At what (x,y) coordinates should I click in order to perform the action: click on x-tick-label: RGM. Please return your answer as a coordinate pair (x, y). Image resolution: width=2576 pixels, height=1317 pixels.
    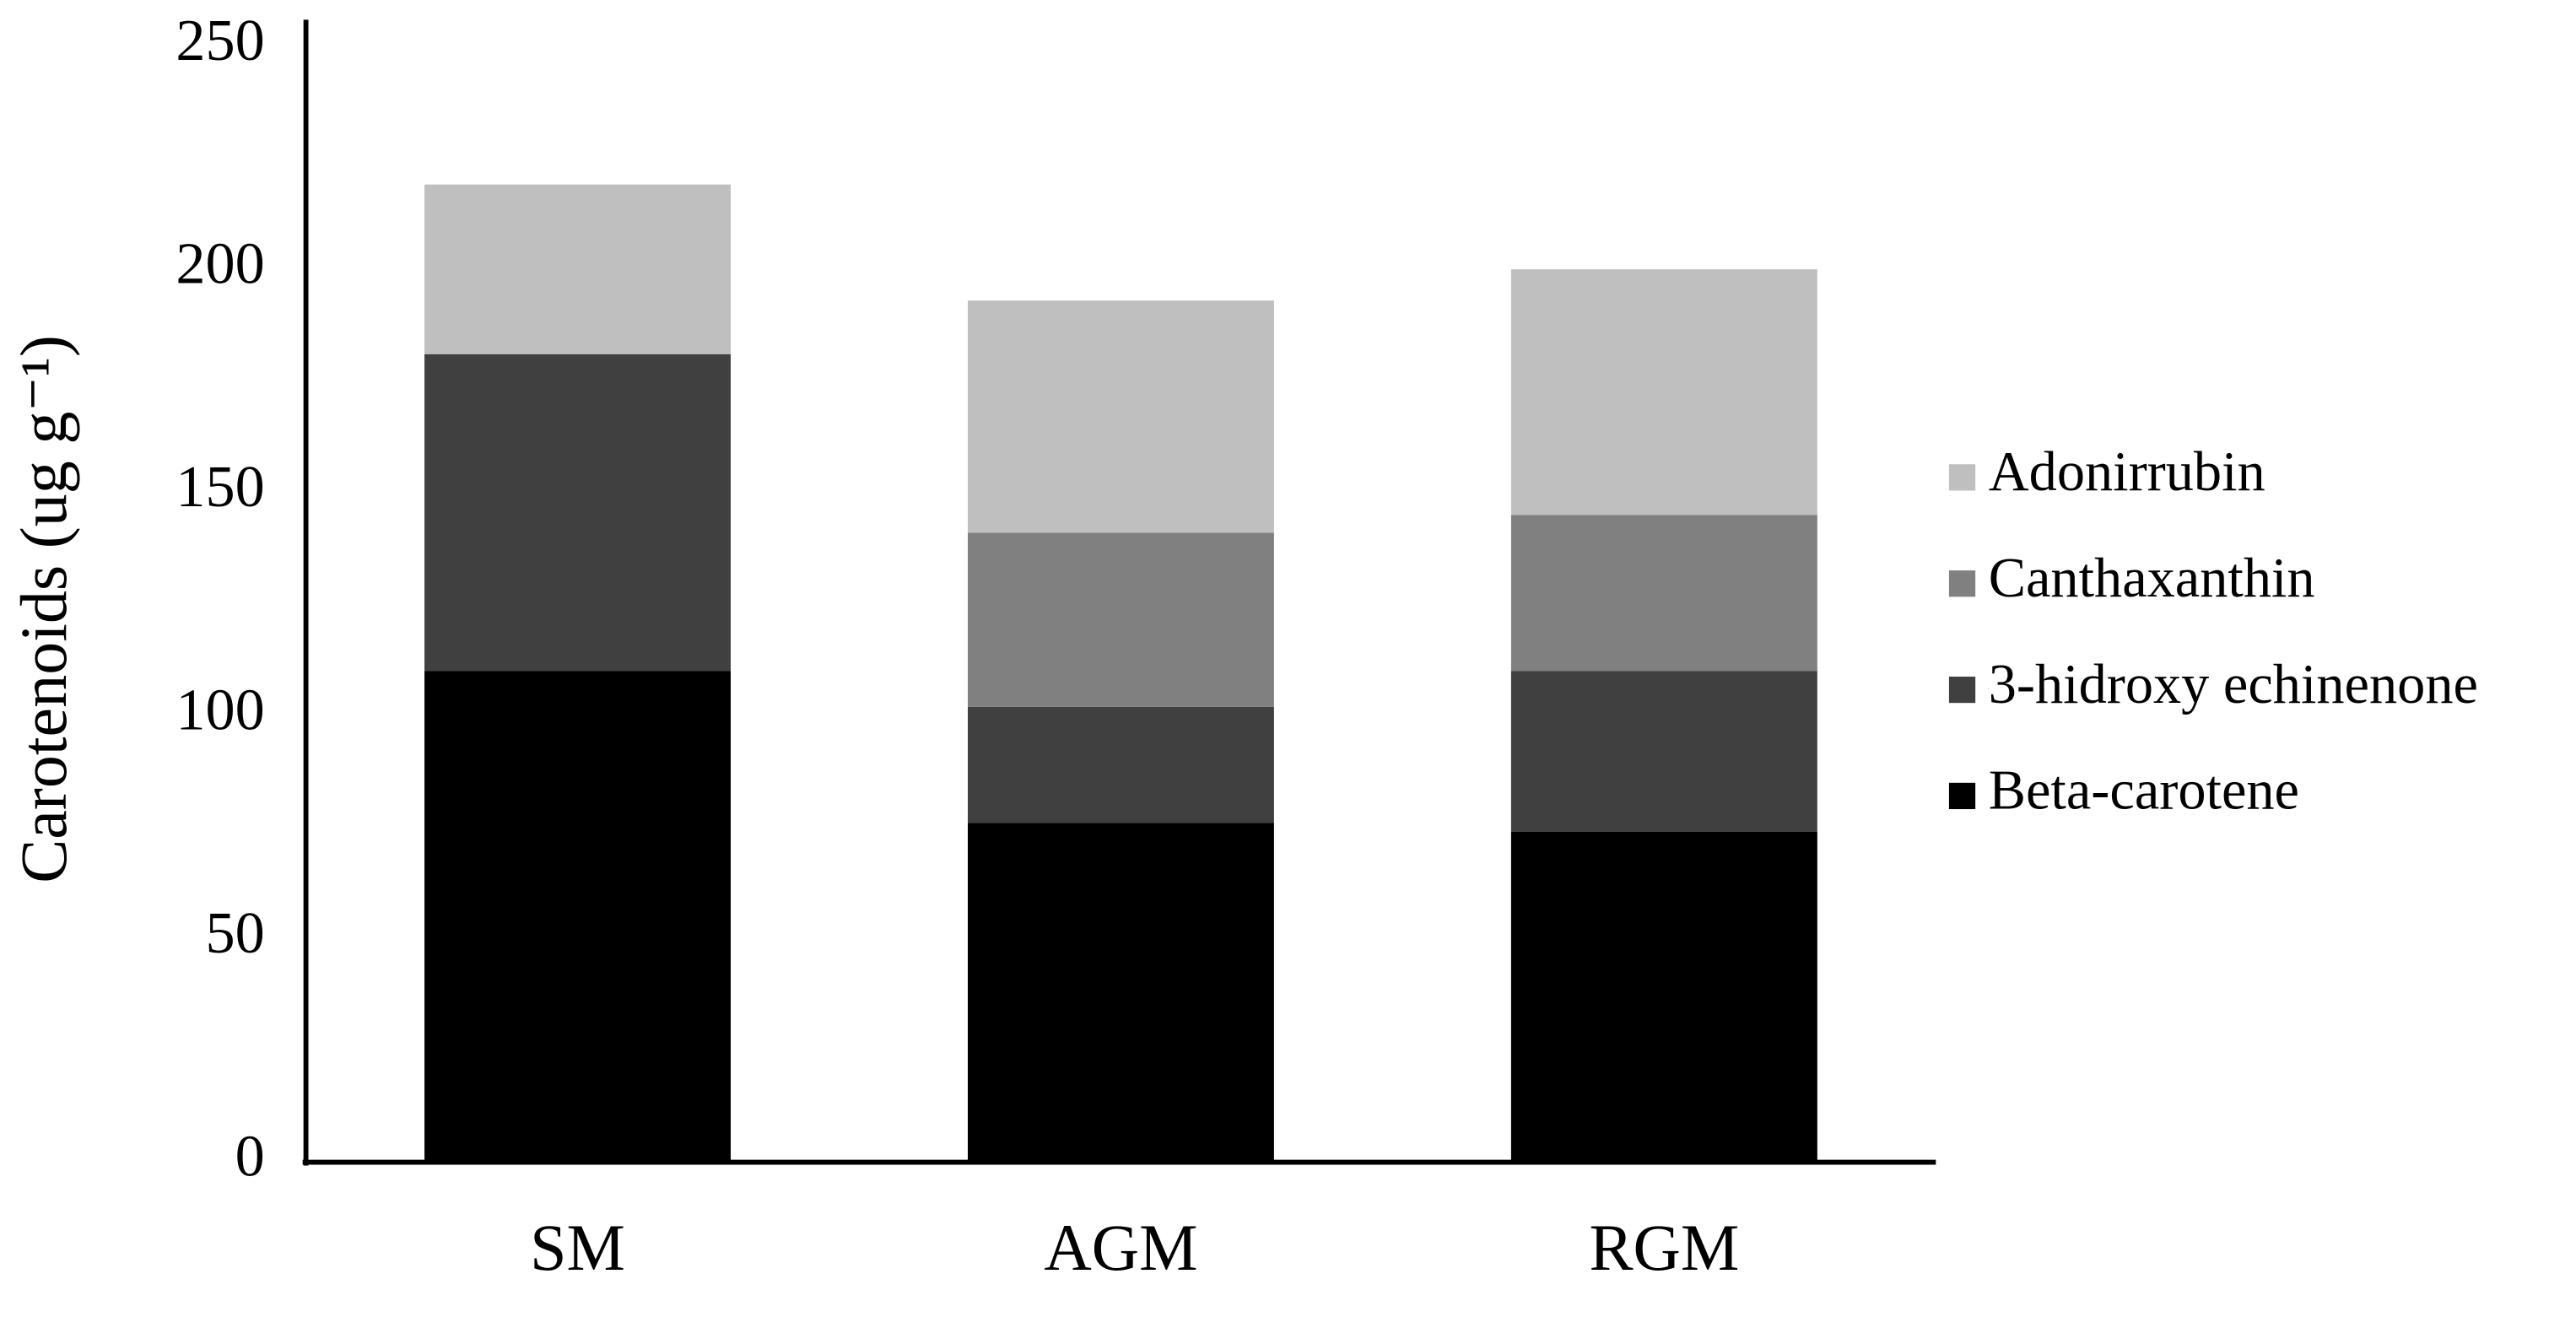
    Looking at the image, I should click on (1664, 1247).